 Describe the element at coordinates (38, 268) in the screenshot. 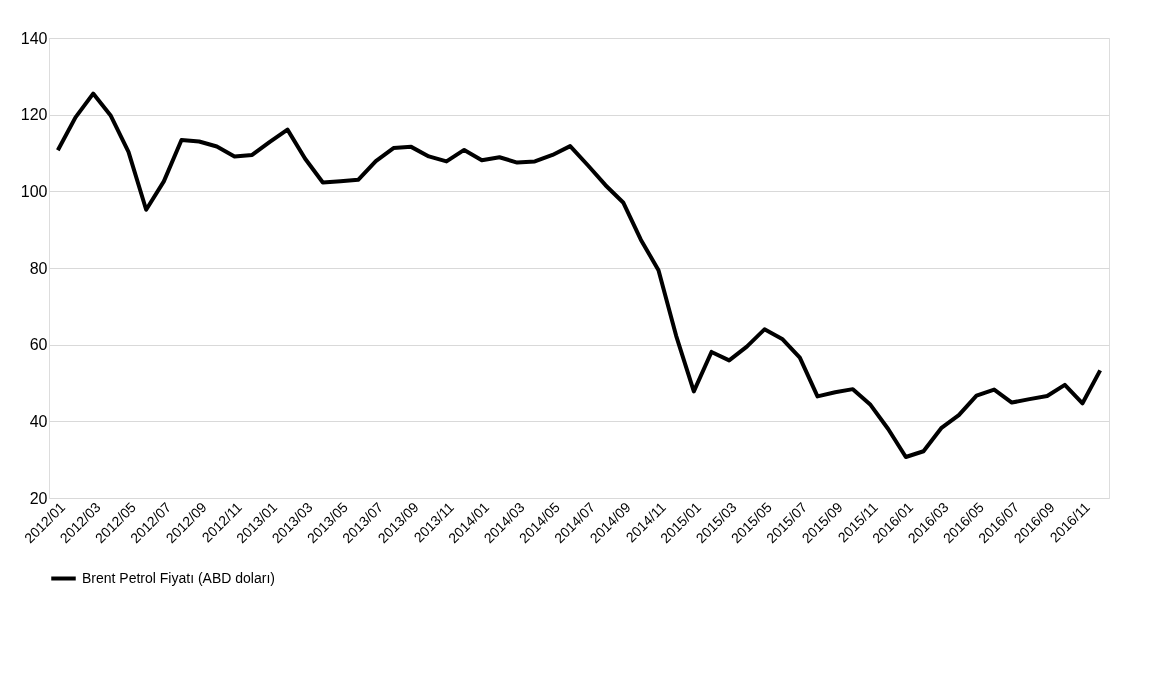

I see `y-tick-label: 80` at that location.